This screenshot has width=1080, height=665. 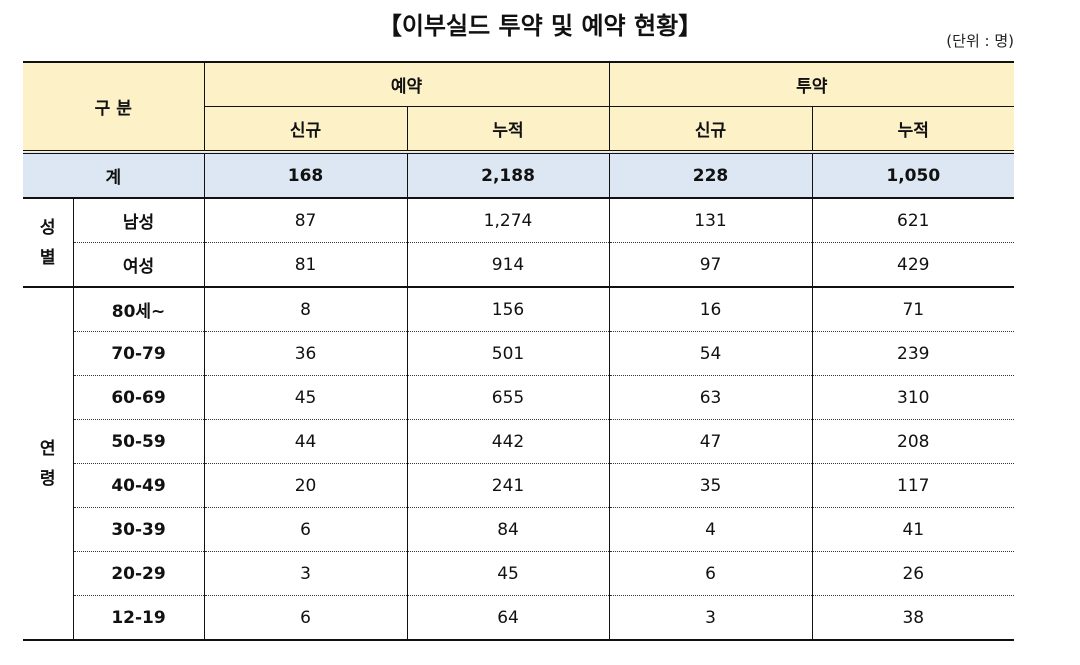 What do you see at coordinates (139, 397) in the screenshot?
I see `row-label: 60-69` at bounding box center [139, 397].